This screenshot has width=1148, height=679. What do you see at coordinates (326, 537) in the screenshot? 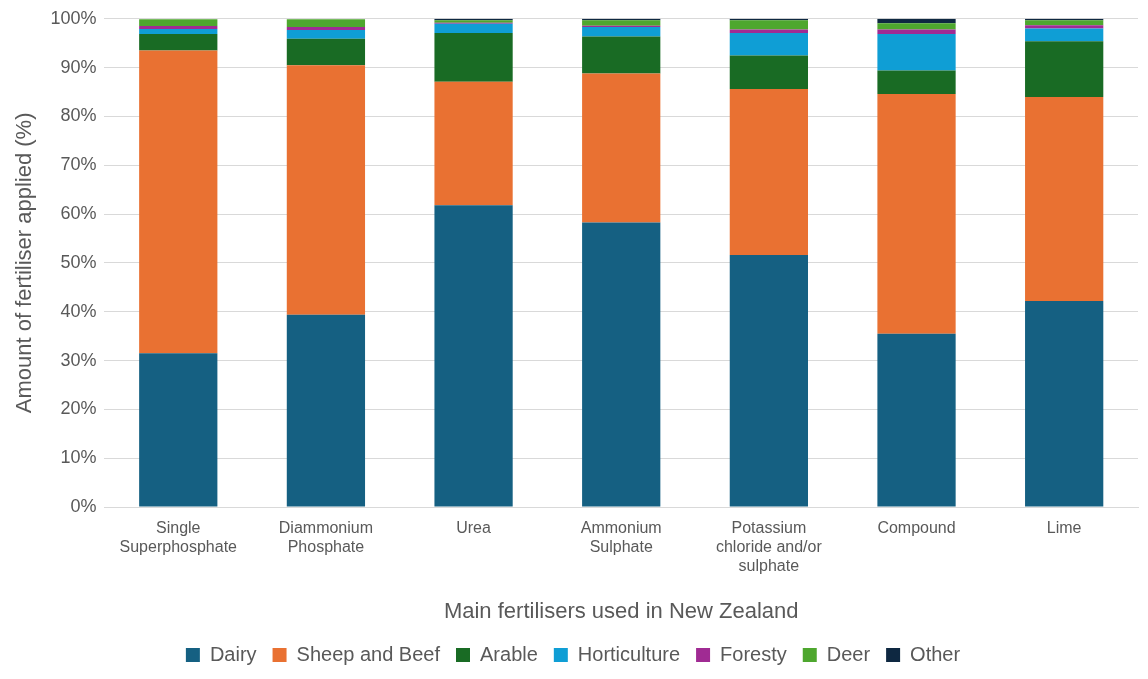
I see `x-tick-label: Diammonium Phosphate` at bounding box center [326, 537].